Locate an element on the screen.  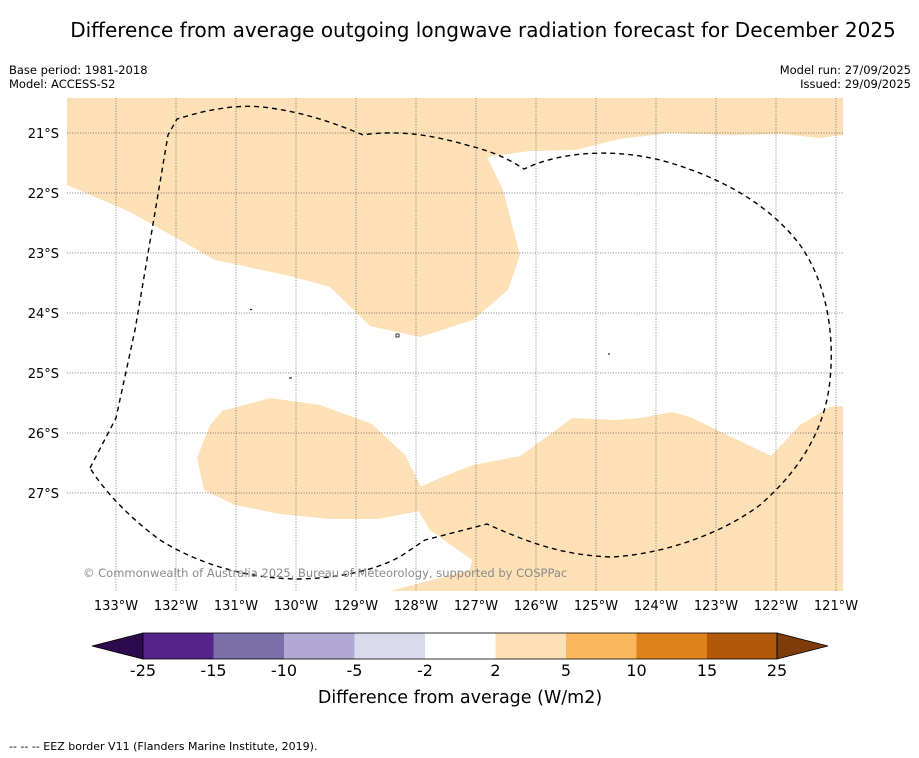
lon-label: 127°W is located at coordinates (476, 606).